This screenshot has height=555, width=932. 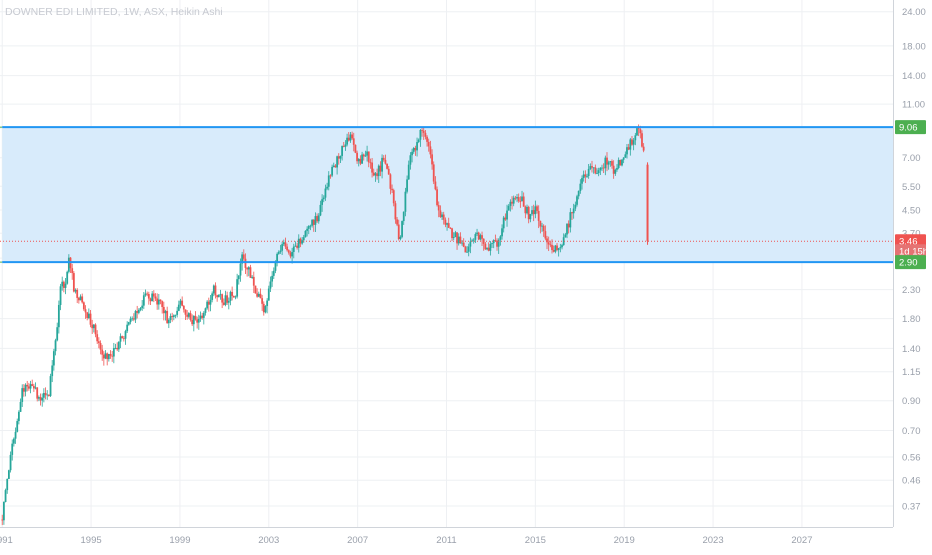 I want to click on x-tick-label: 2019, so click(x=624, y=540).